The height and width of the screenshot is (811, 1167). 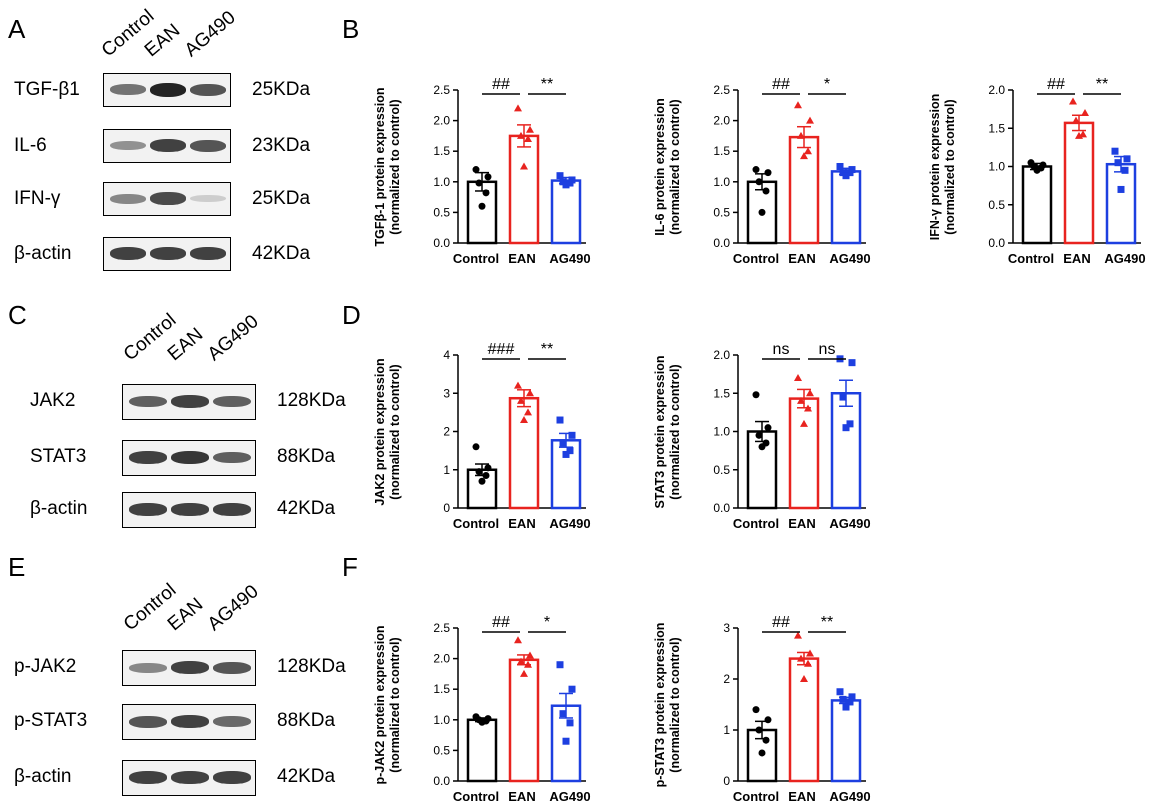 What do you see at coordinates (721, 90) in the screenshot?
I see `y-tick-label: 2.5` at bounding box center [721, 90].